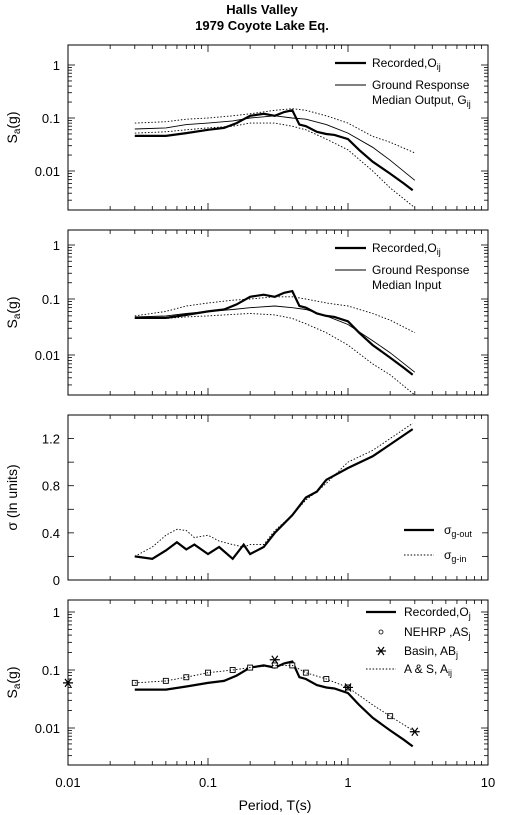 The height and width of the screenshot is (815, 529). I want to click on x-tick-label: 0.1, so click(208, 782).